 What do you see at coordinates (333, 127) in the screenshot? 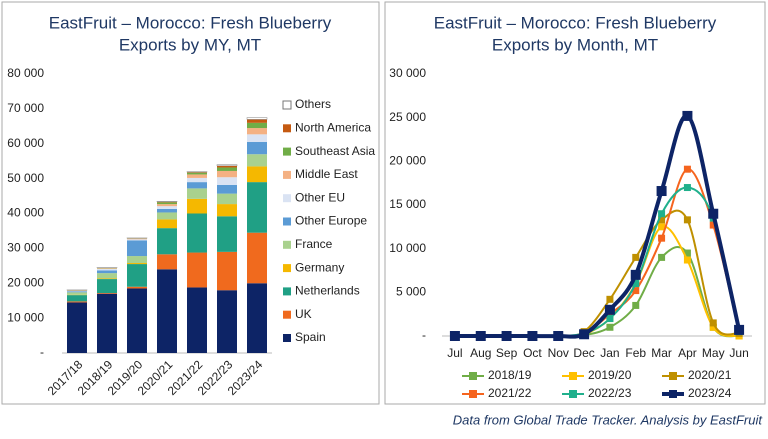
I see `legend-label: North America` at bounding box center [333, 127].